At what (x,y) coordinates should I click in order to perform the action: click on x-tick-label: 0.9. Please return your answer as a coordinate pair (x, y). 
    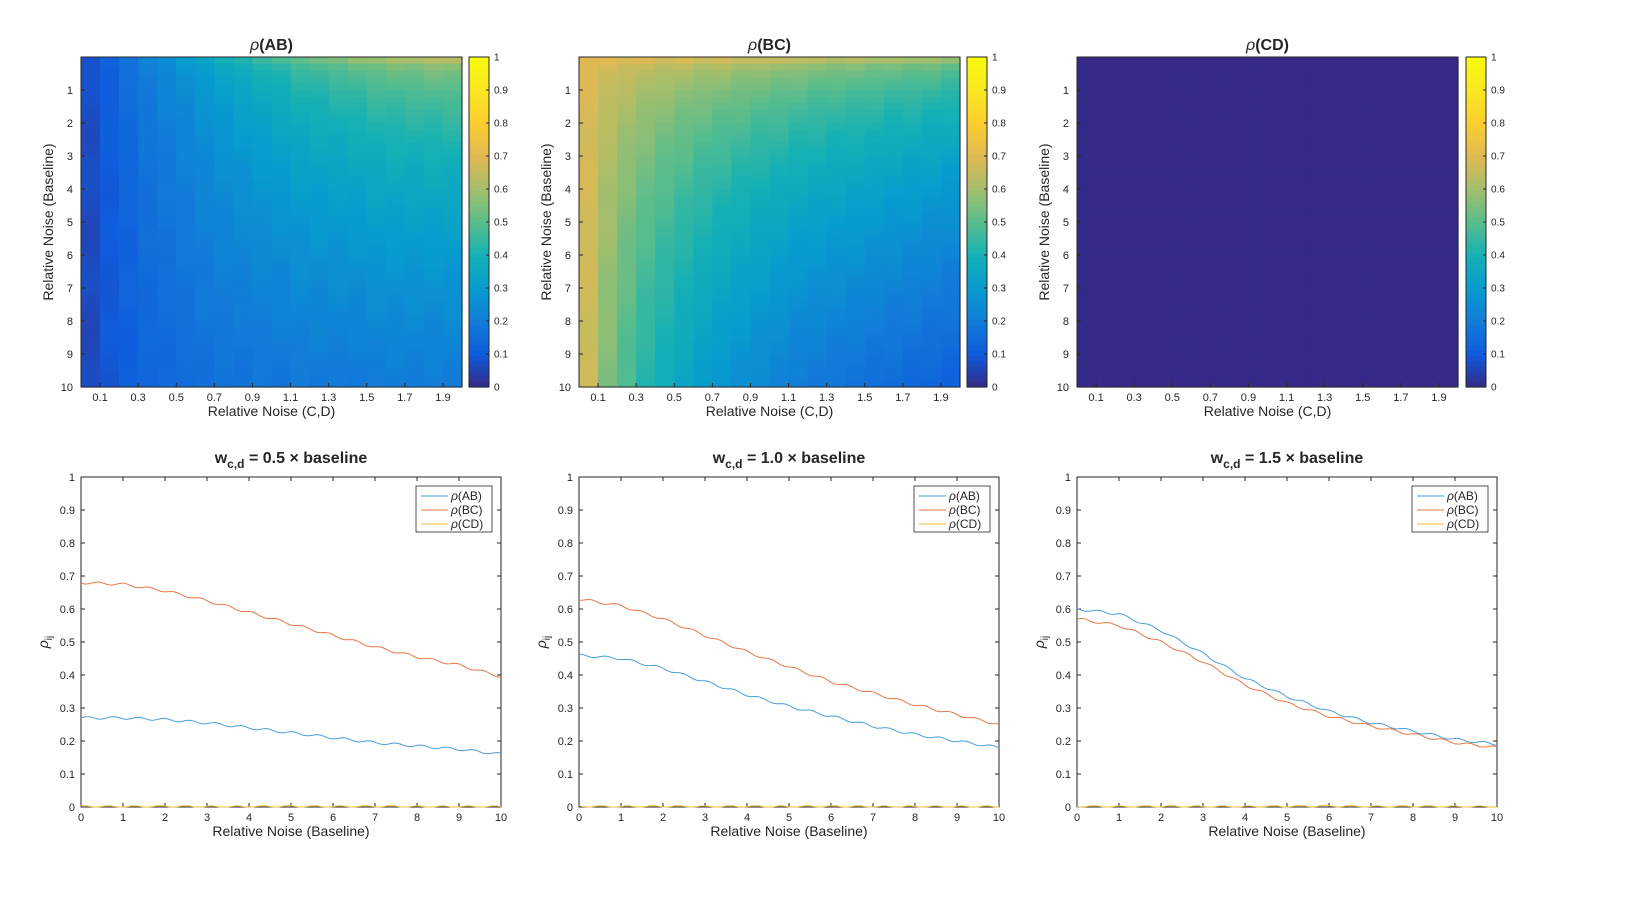
    Looking at the image, I should click on (252, 398).